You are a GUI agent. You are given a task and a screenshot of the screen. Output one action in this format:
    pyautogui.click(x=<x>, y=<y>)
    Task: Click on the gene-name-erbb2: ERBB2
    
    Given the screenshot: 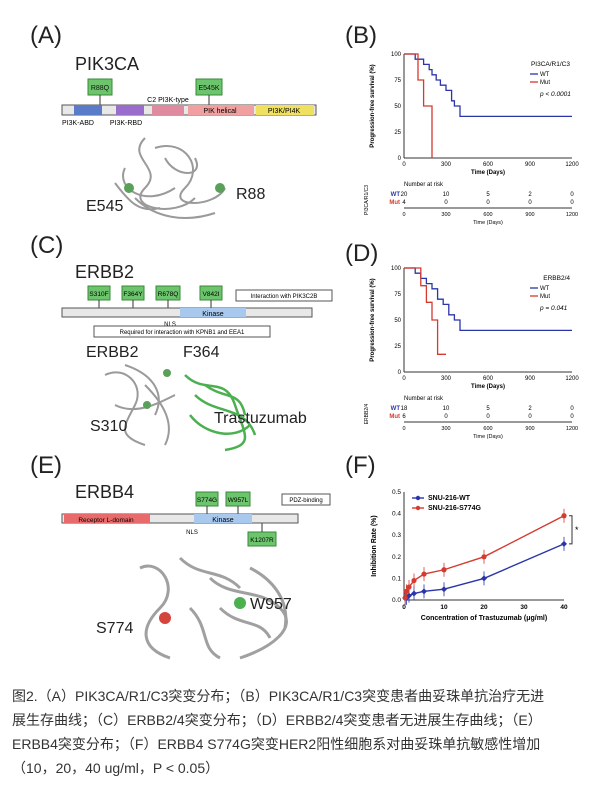 What is the action you would take?
    pyautogui.click(x=105, y=272)
    